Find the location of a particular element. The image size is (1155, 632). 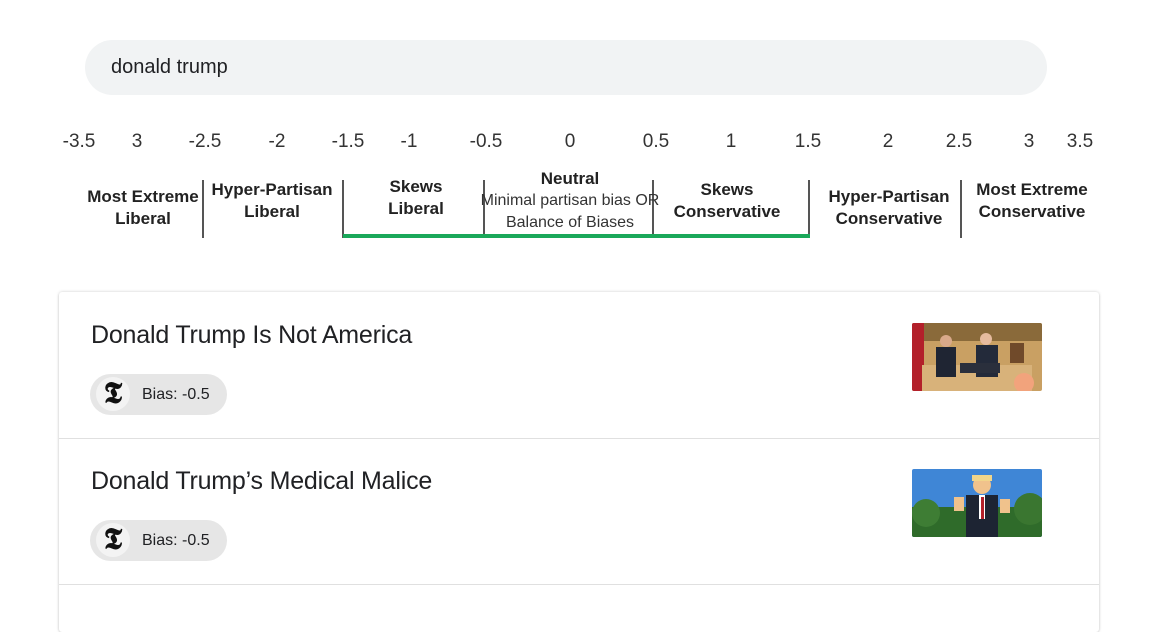

scale-tick: 0 is located at coordinates (570, 141).